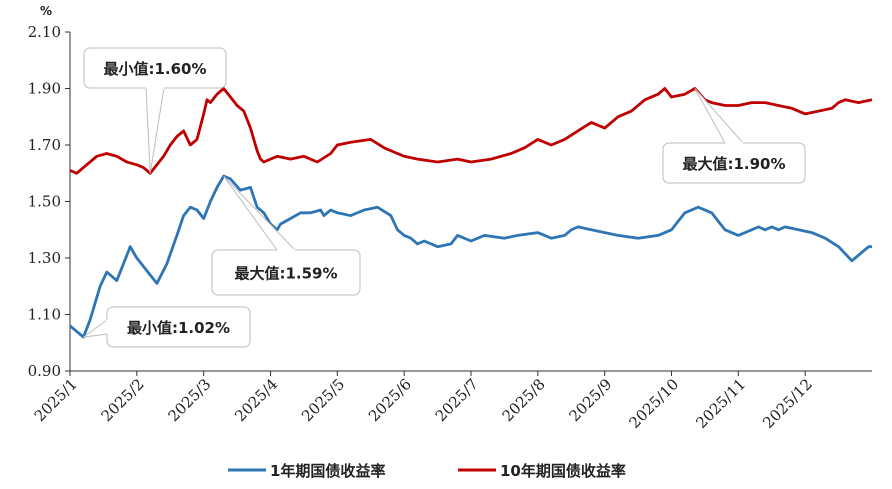 This screenshot has height=489, width=892. I want to click on x-tick-label: 2025/7, so click(457, 400).